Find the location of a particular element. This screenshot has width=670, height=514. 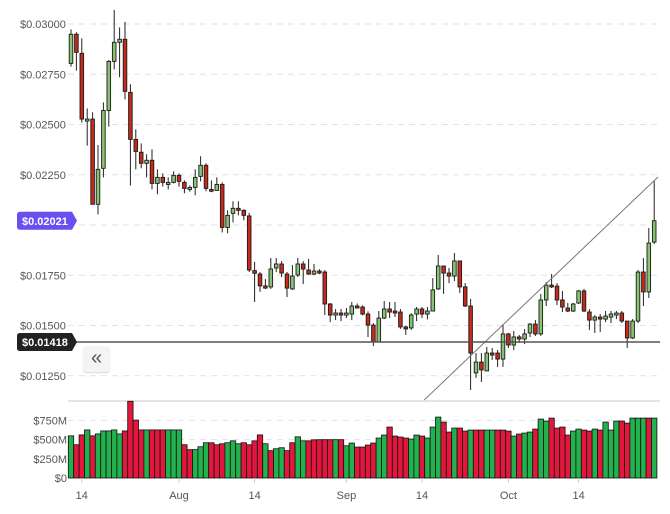

horizontal-line-tag: $0.01418 is located at coordinates (47, 341).